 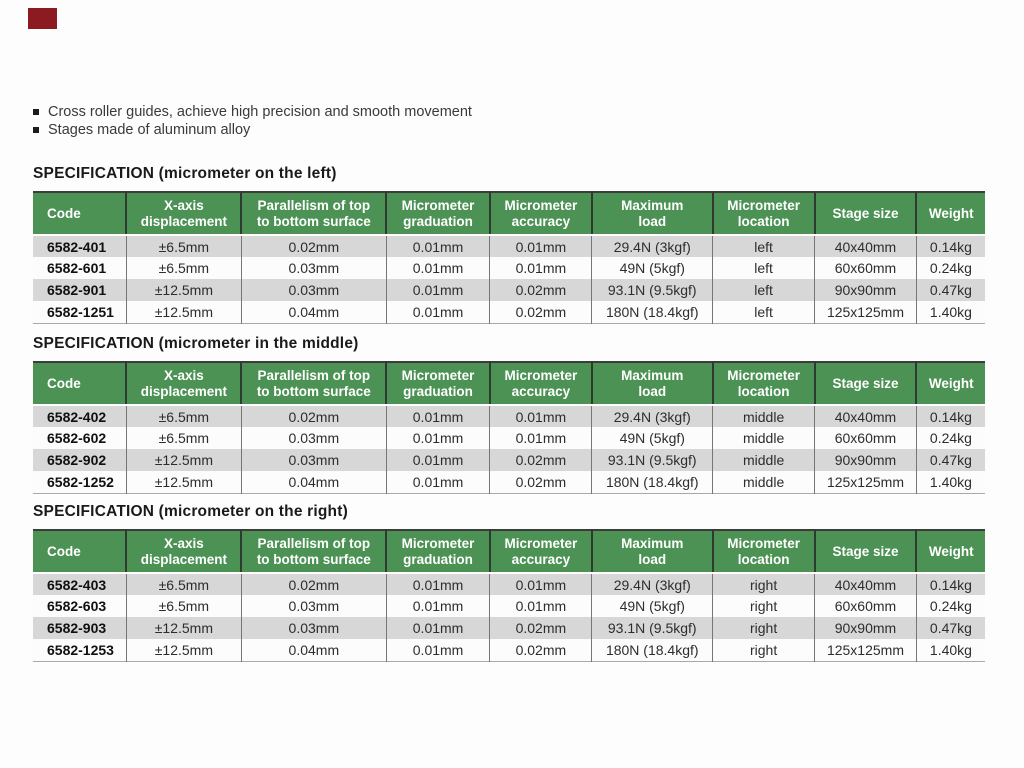 I want to click on code-cell: 6582-601, so click(x=77, y=268).